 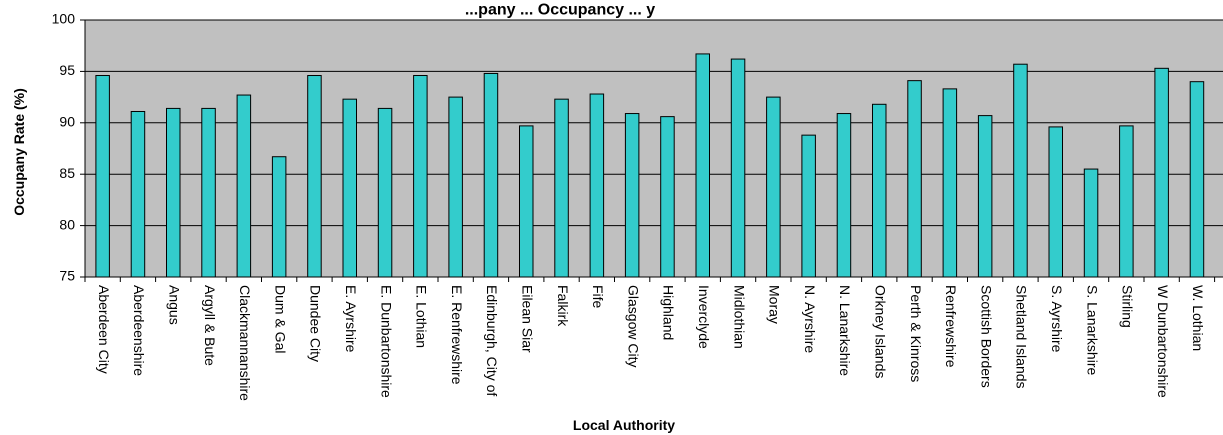 I want to click on chart-title: ...pany ... Occupancy ... y, so click(x=560, y=9).